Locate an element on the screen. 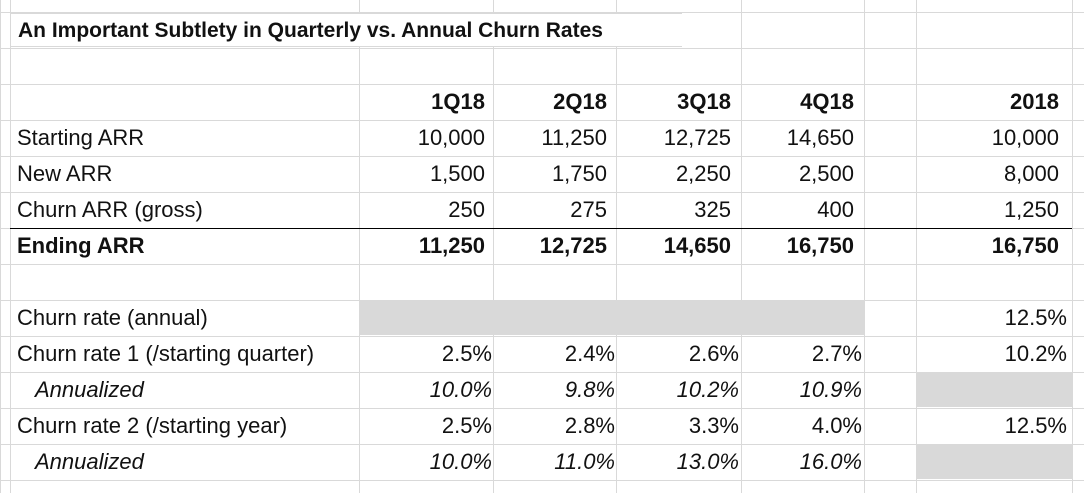  row-label: Ending ARR is located at coordinates (81, 245).